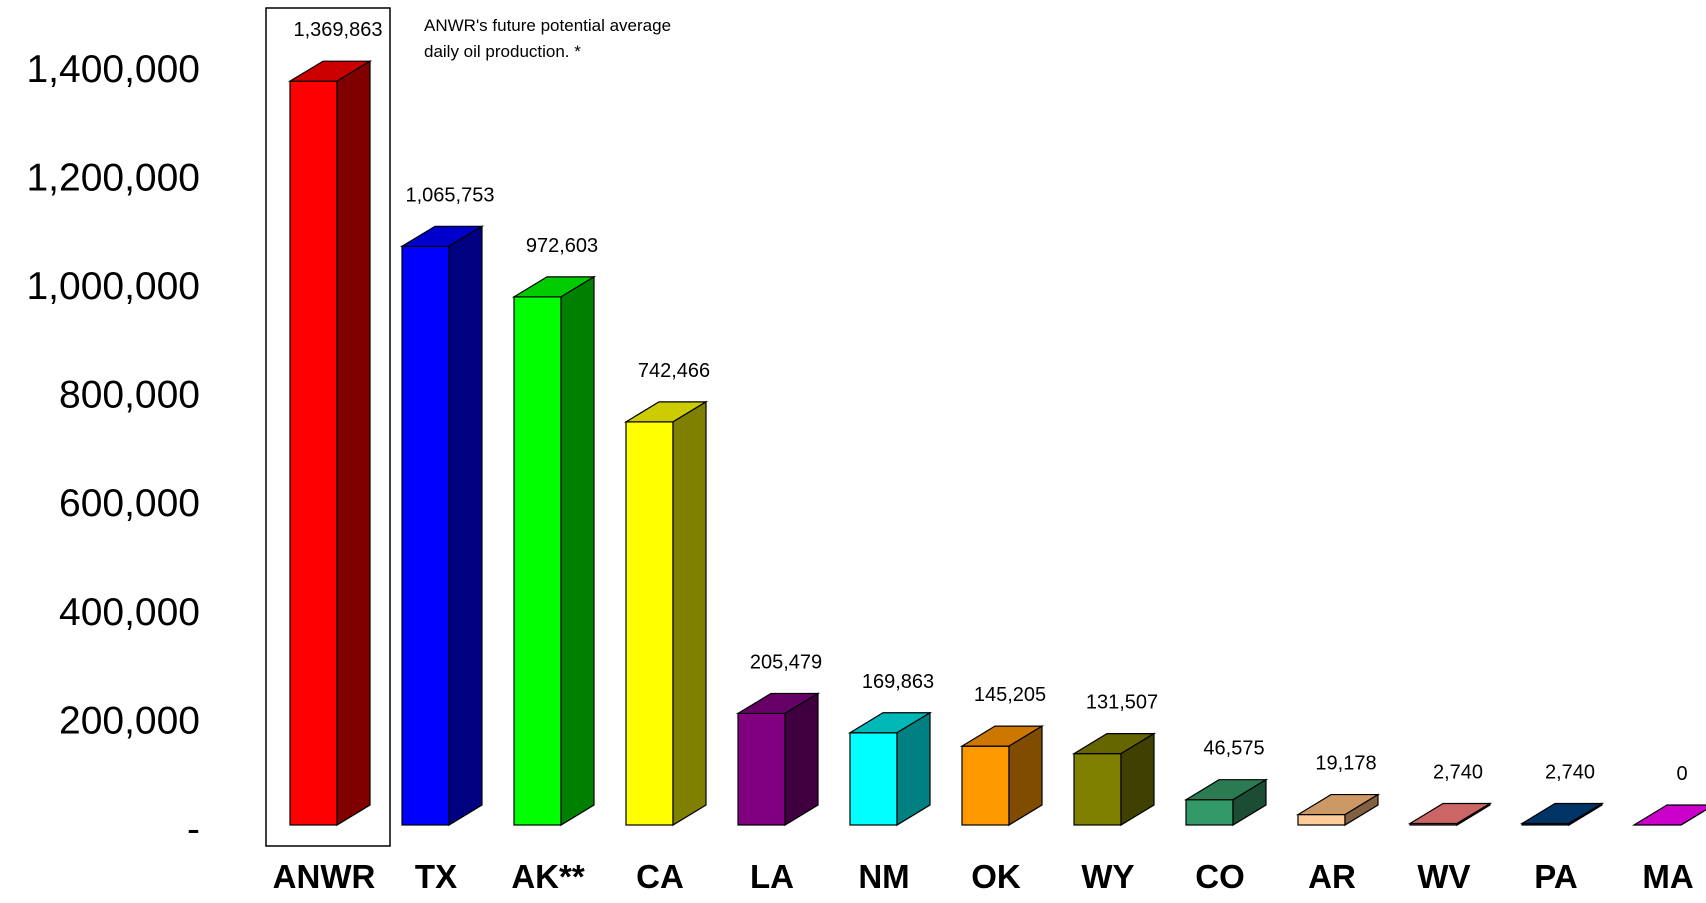  I want to click on bar-nm: 169,863, so click(890, 749).